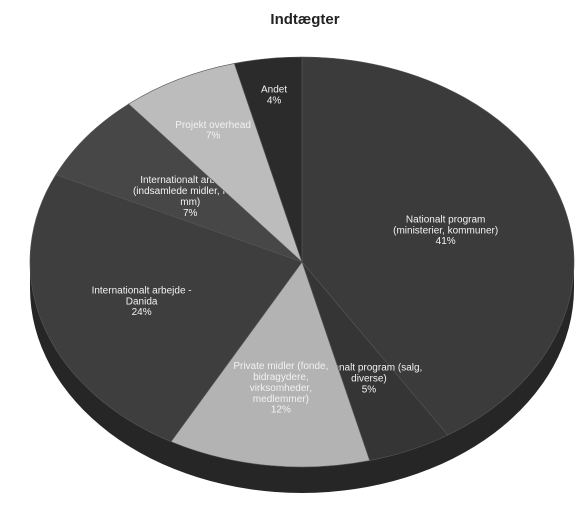 This screenshot has height=520, width=579. What do you see at coordinates (274, 89) in the screenshot?
I see `slice-label: Andet` at bounding box center [274, 89].